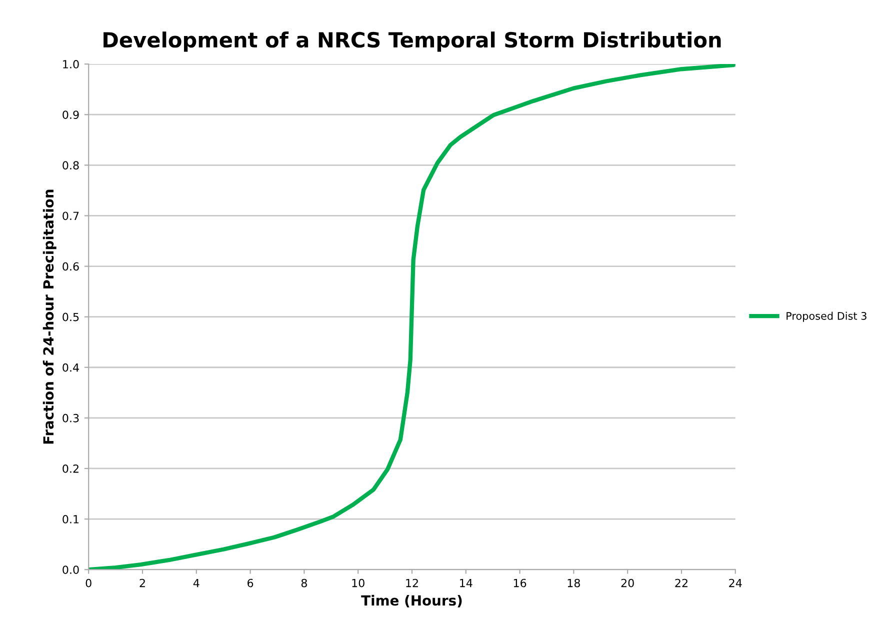  Describe the element at coordinates (735, 583) in the screenshot. I see `x-tick-label: 24` at that location.